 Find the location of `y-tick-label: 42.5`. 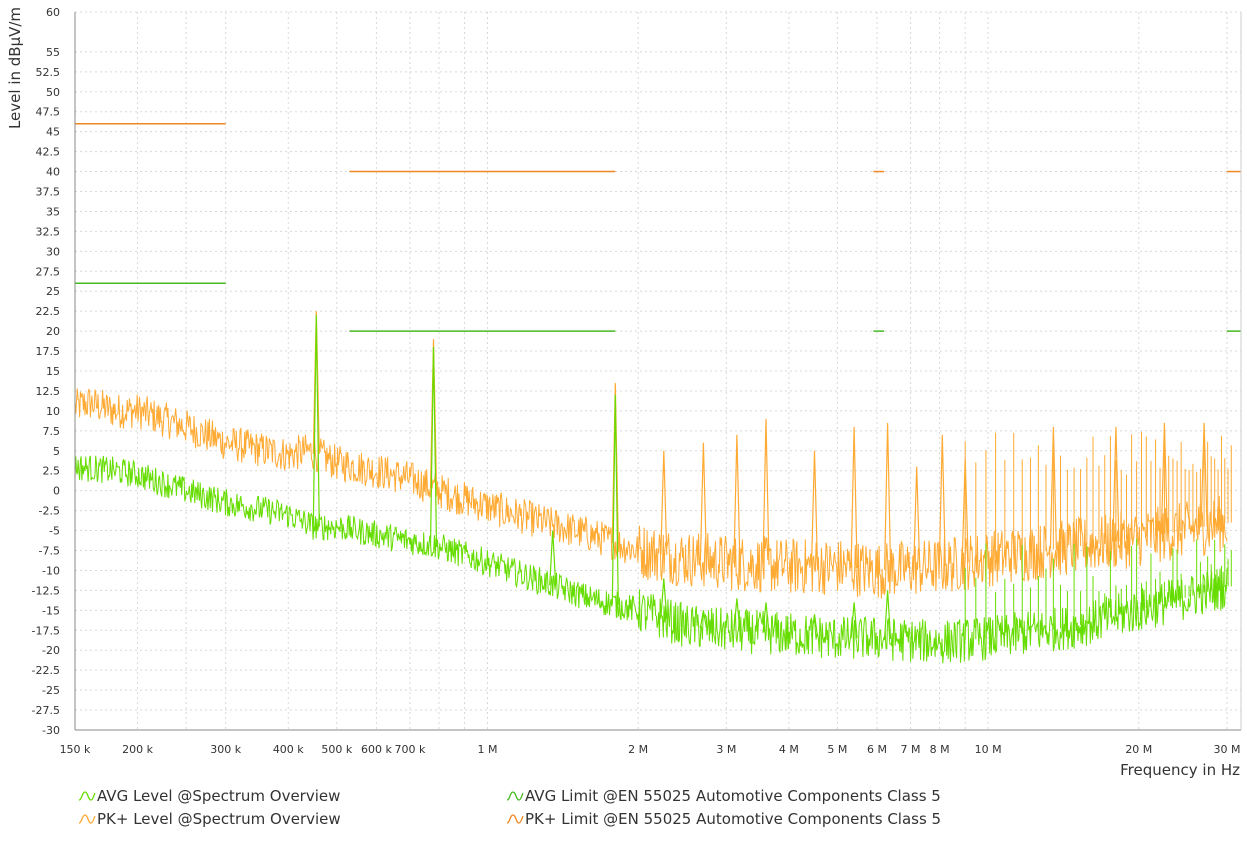

y-tick-label: 42.5 is located at coordinates (48, 152).